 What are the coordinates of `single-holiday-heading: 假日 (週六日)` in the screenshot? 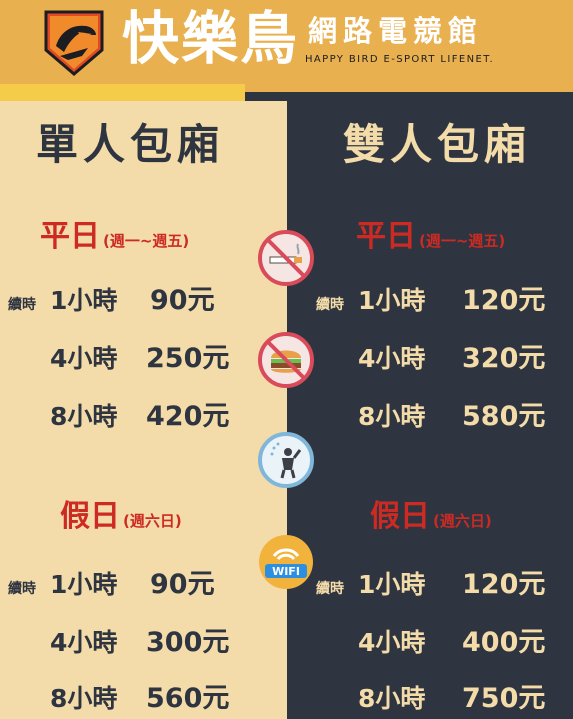 It's located at (121, 519).